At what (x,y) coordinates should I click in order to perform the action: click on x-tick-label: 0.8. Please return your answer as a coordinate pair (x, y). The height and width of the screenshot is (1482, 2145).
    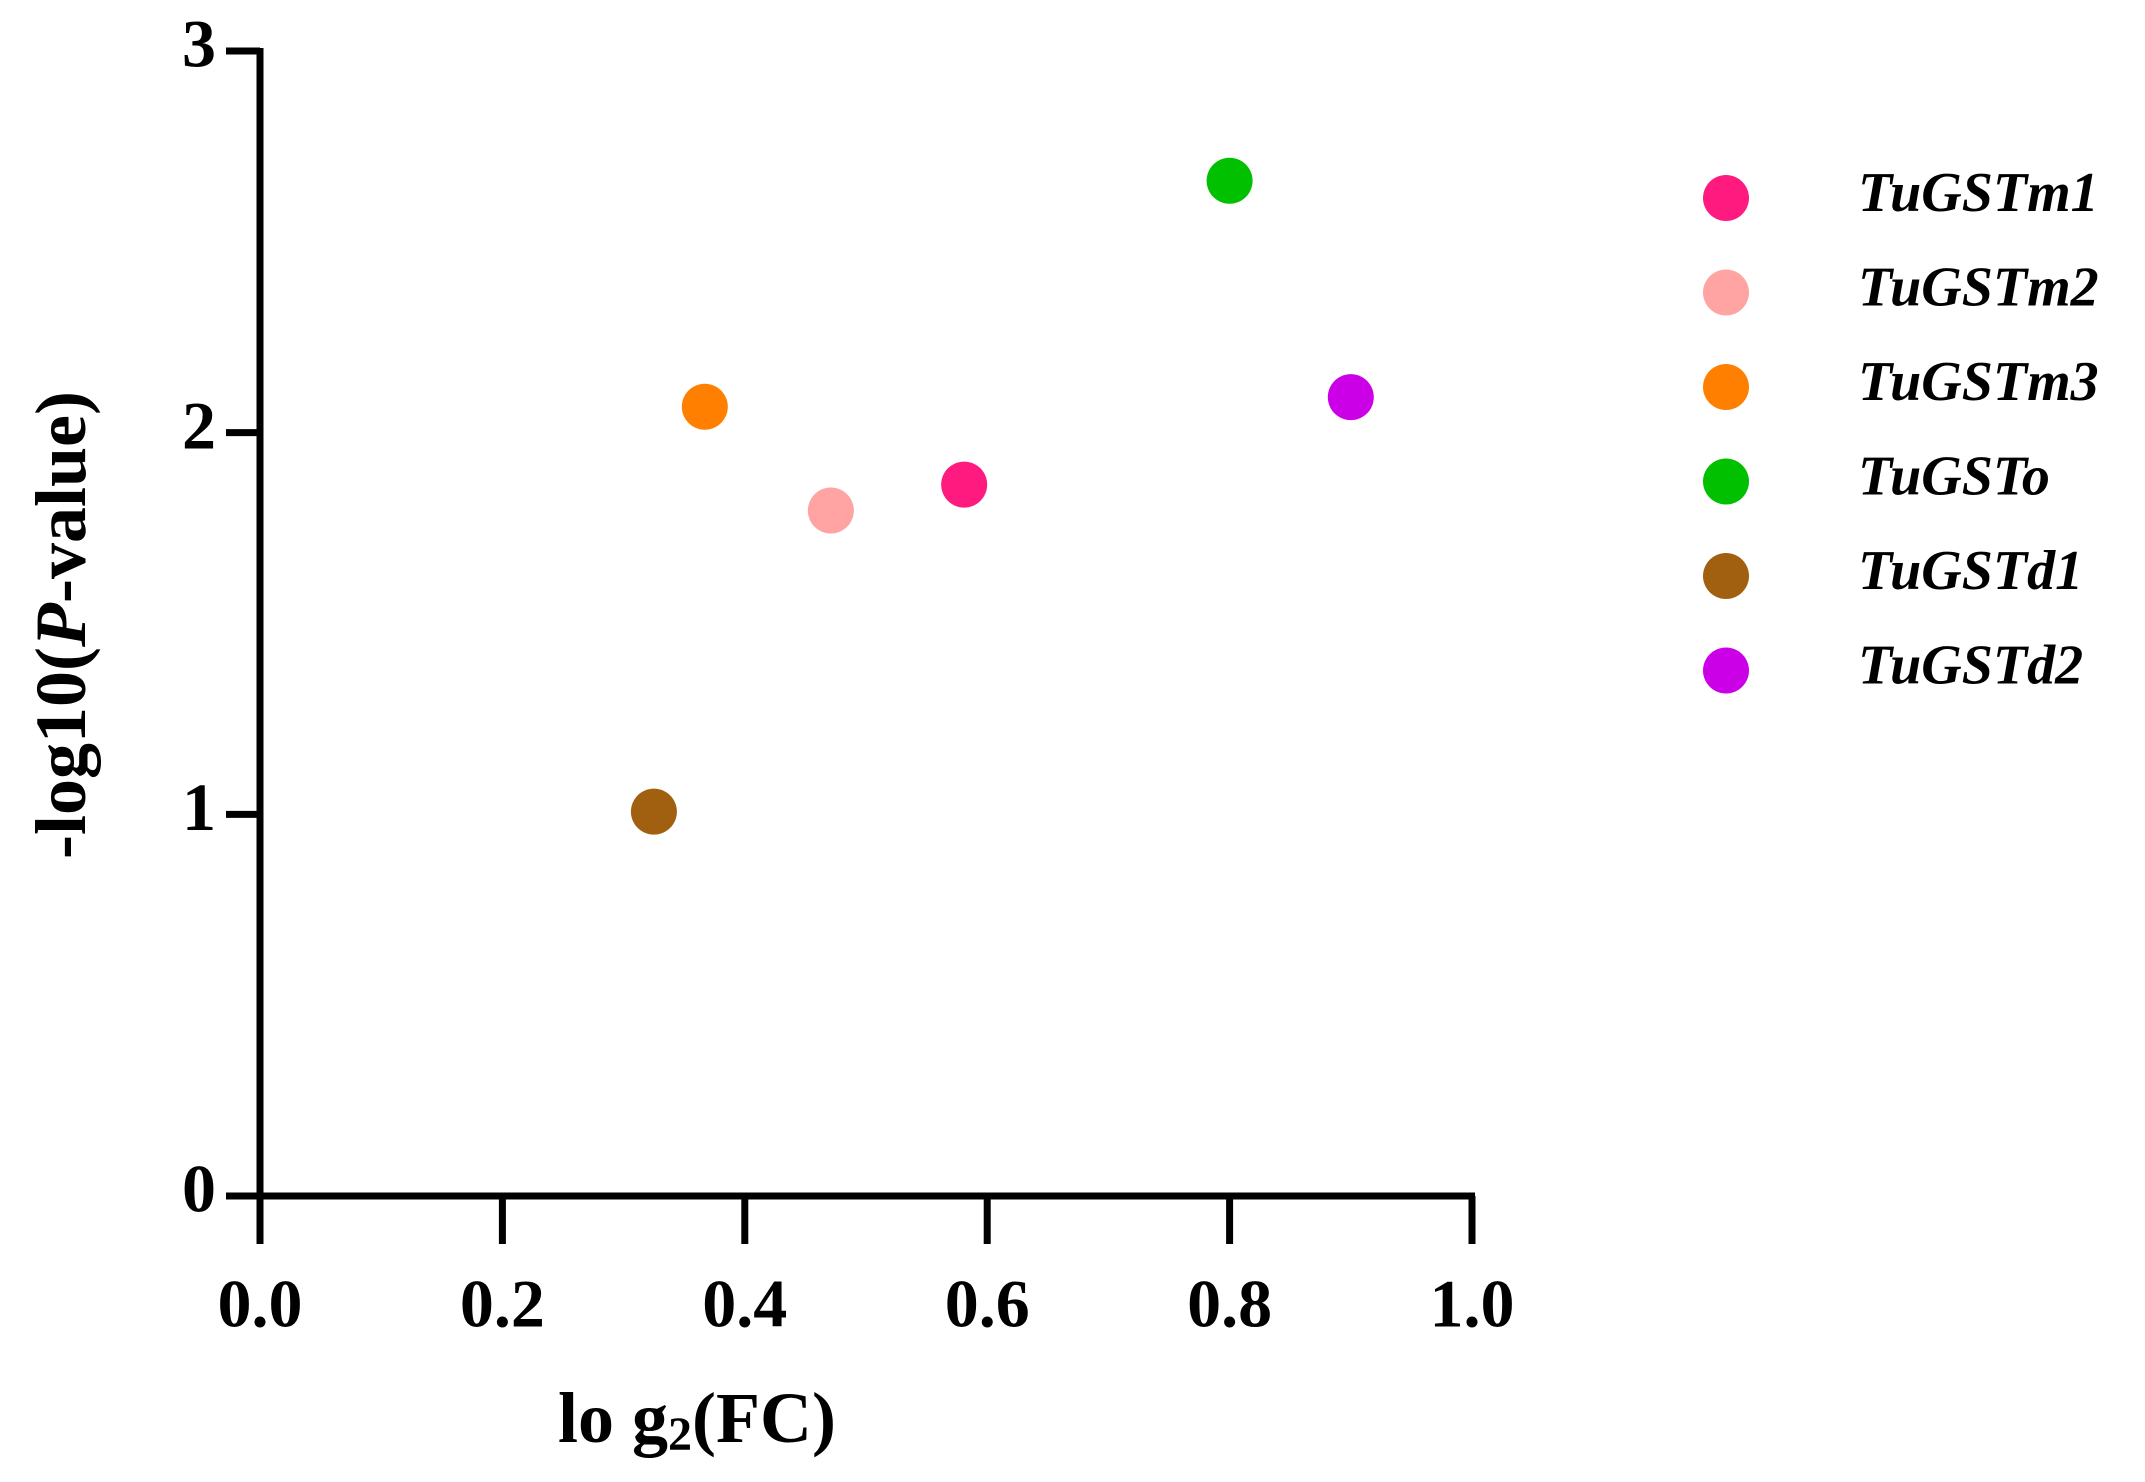
    Looking at the image, I should click on (1229, 1304).